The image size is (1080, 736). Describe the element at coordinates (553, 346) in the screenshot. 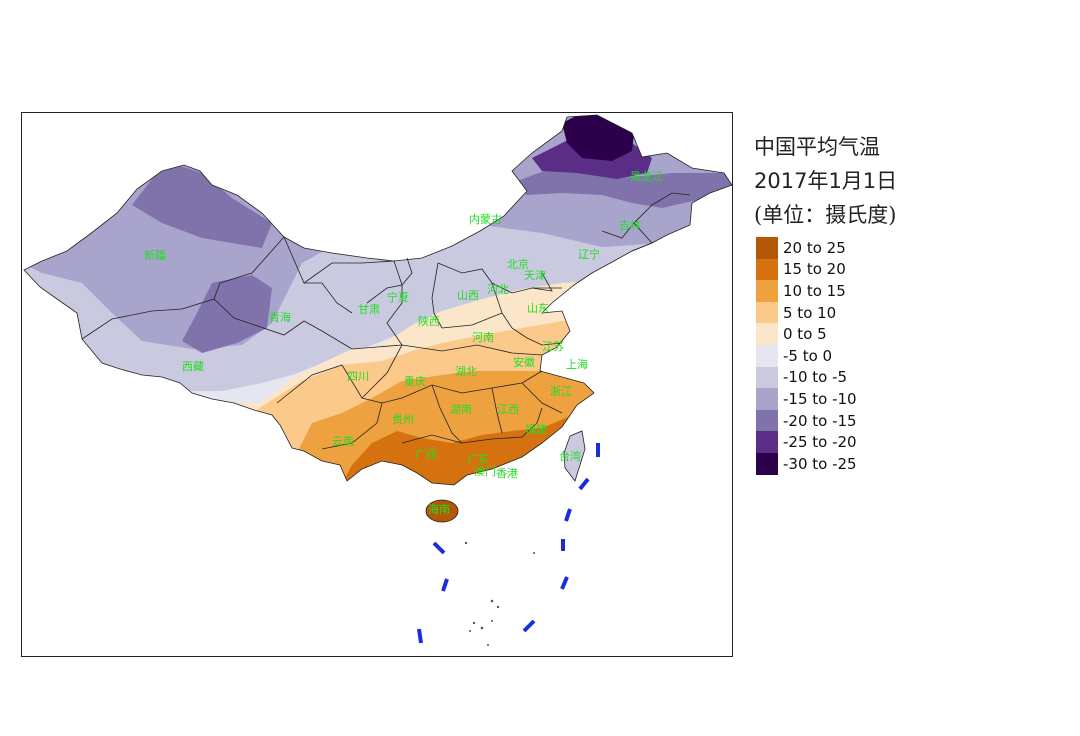

I see `province-label: 江苏` at that location.